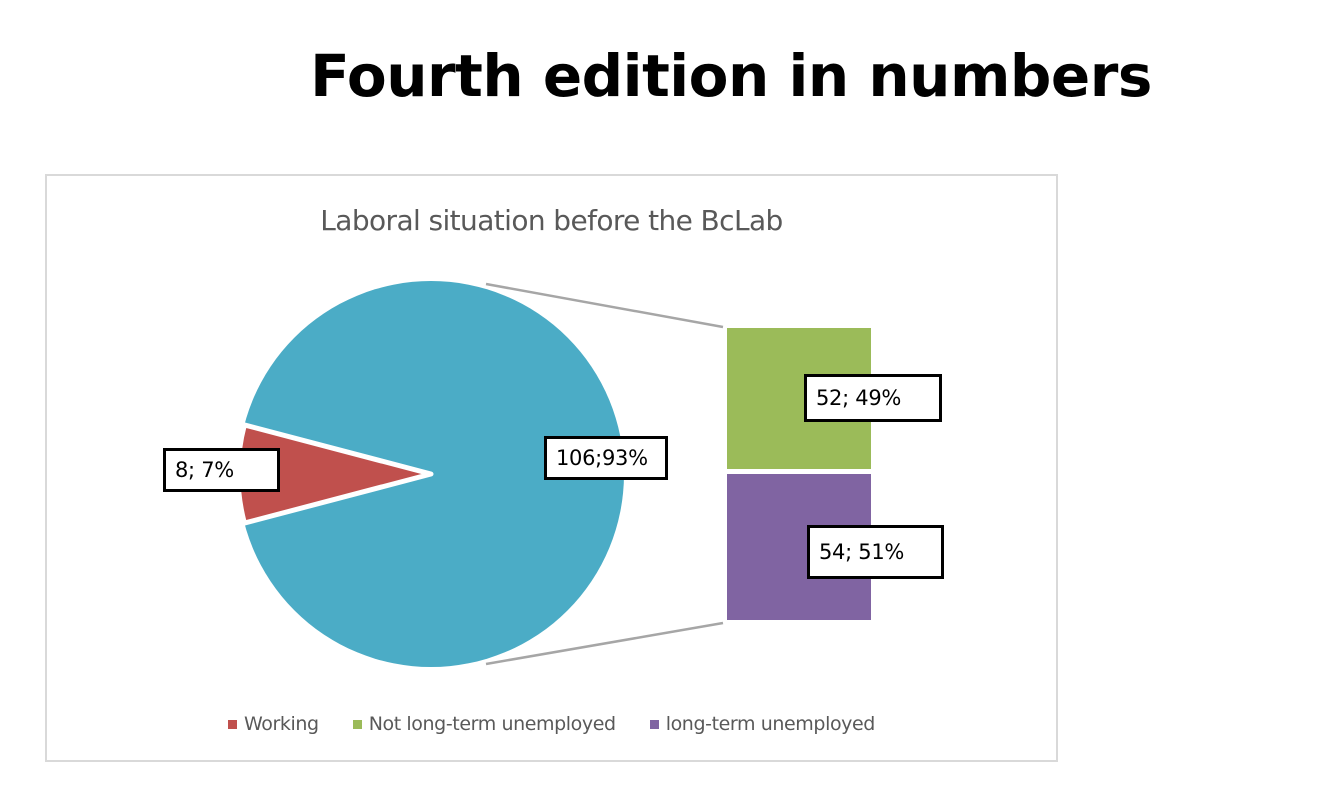 This screenshot has height=799, width=1328. Describe the element at coordinates (357, 724) in the screenshot. I see `legend-swatch-not-long-term-icon` at that location.